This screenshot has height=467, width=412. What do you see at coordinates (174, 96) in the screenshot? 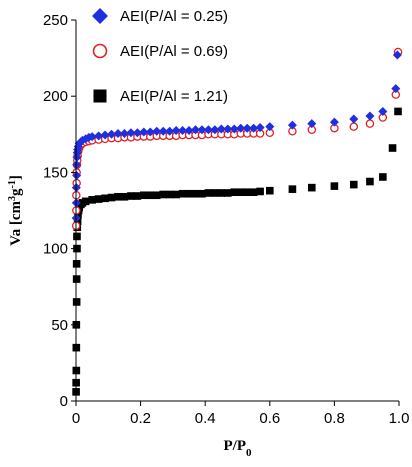
I see `legend-label: AEI(P/Al = 1.21)` at bounding box center [174, 96].